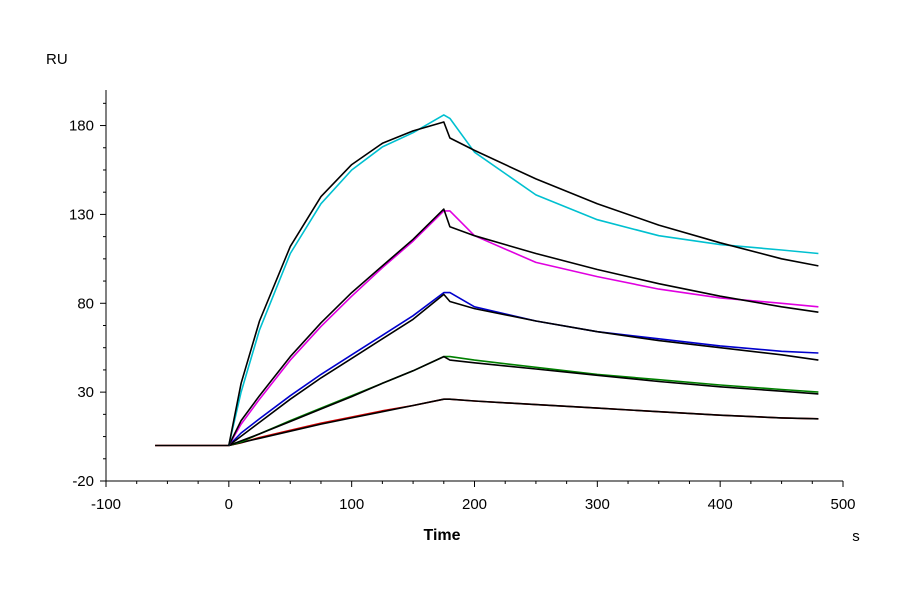 The image size is (900, 600). What do you see at coordinates (57, 59) in the screenshot?
I see `y-axis-label: RU` at bounding box center [57, 59].